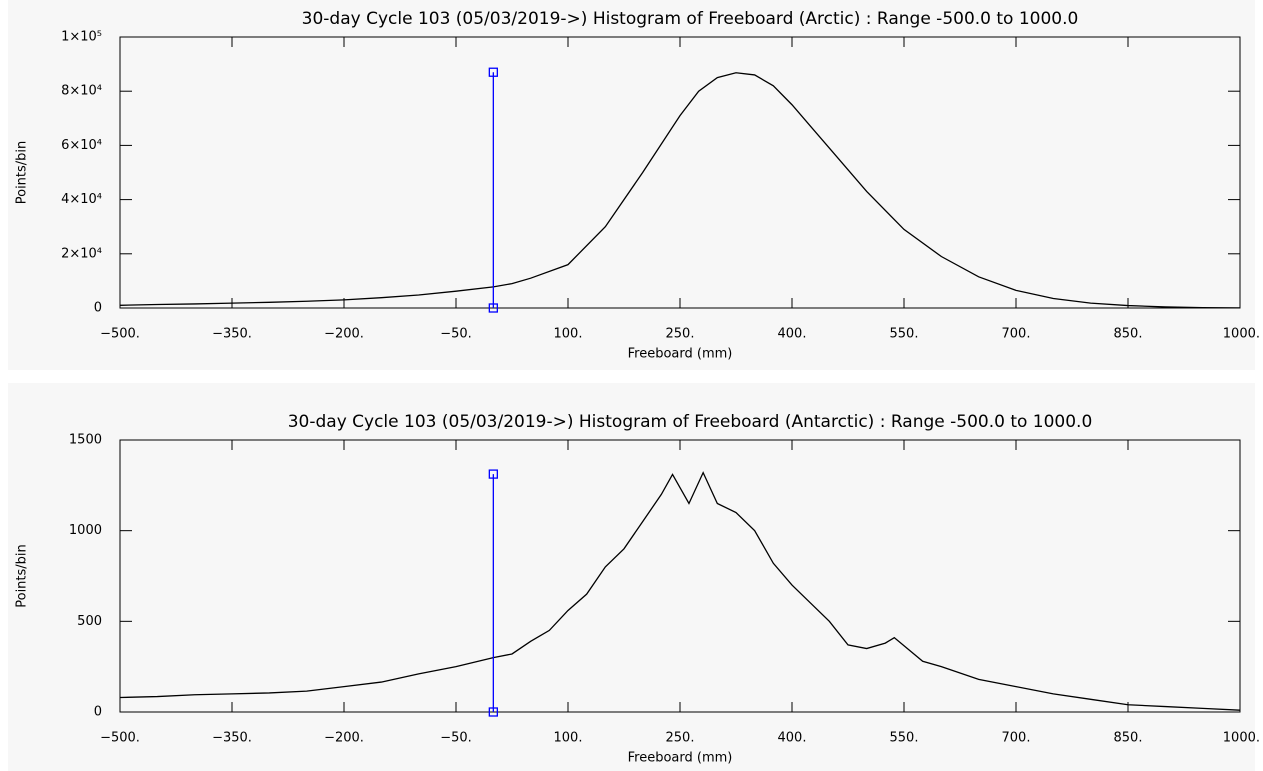  Describe the element at coordinates (81, 91) in the screenshot. I see `y-tick-label: 8×10⁴` at that location.